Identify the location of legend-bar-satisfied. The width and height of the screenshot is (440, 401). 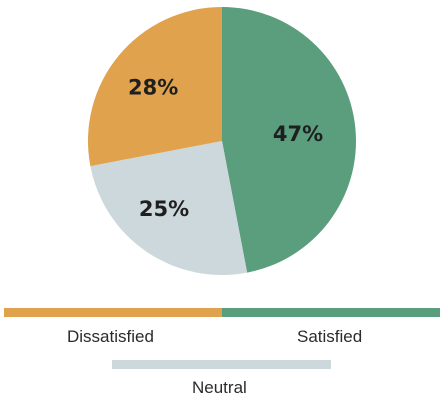
(331, 312).